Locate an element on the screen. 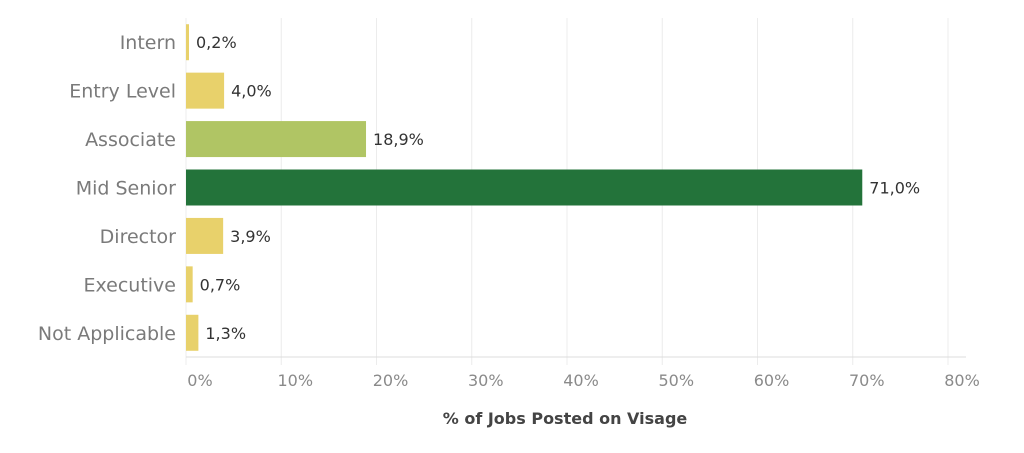 Image resolution: width=1024 pixels, height=453 pixels. x-tick-label: 40% is located at coordinates (581, 380).